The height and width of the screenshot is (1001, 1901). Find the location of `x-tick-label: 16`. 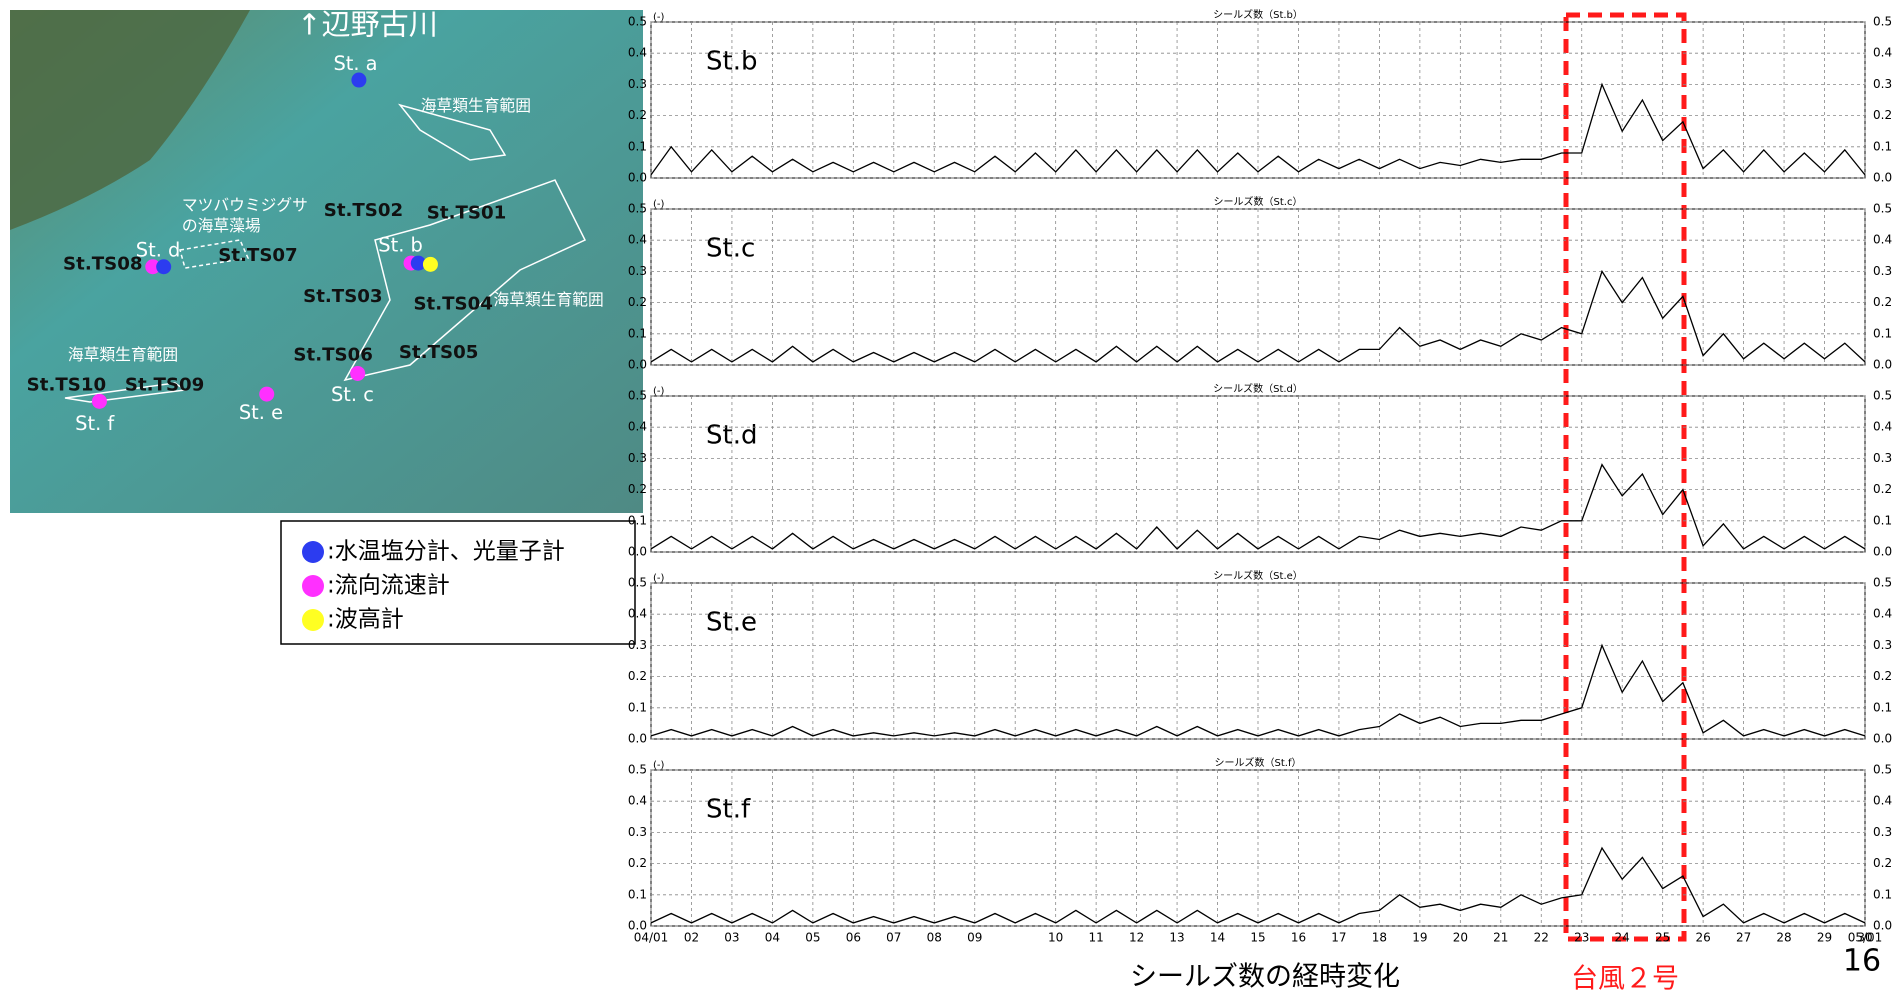

x-tick-label: 16 is located at coordinates (1298, 938).